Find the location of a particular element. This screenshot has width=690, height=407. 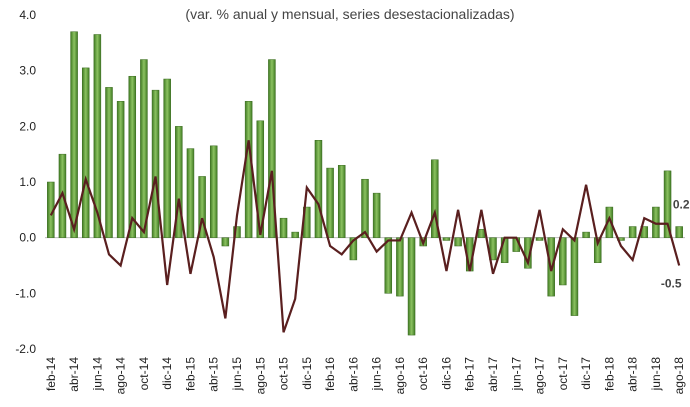

x-tick-label: jun-18 is located at coordinates (656, 374).